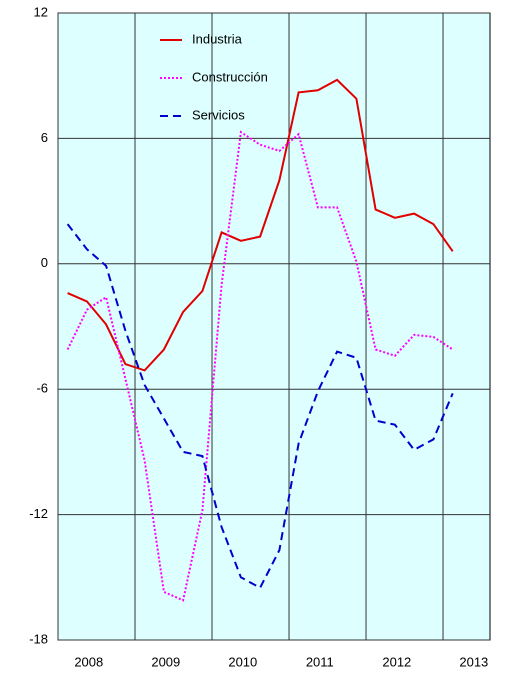 The width and height of the screenshot is (511, 674). I want to click on x-tick-label: 2009, so click(165, 661).